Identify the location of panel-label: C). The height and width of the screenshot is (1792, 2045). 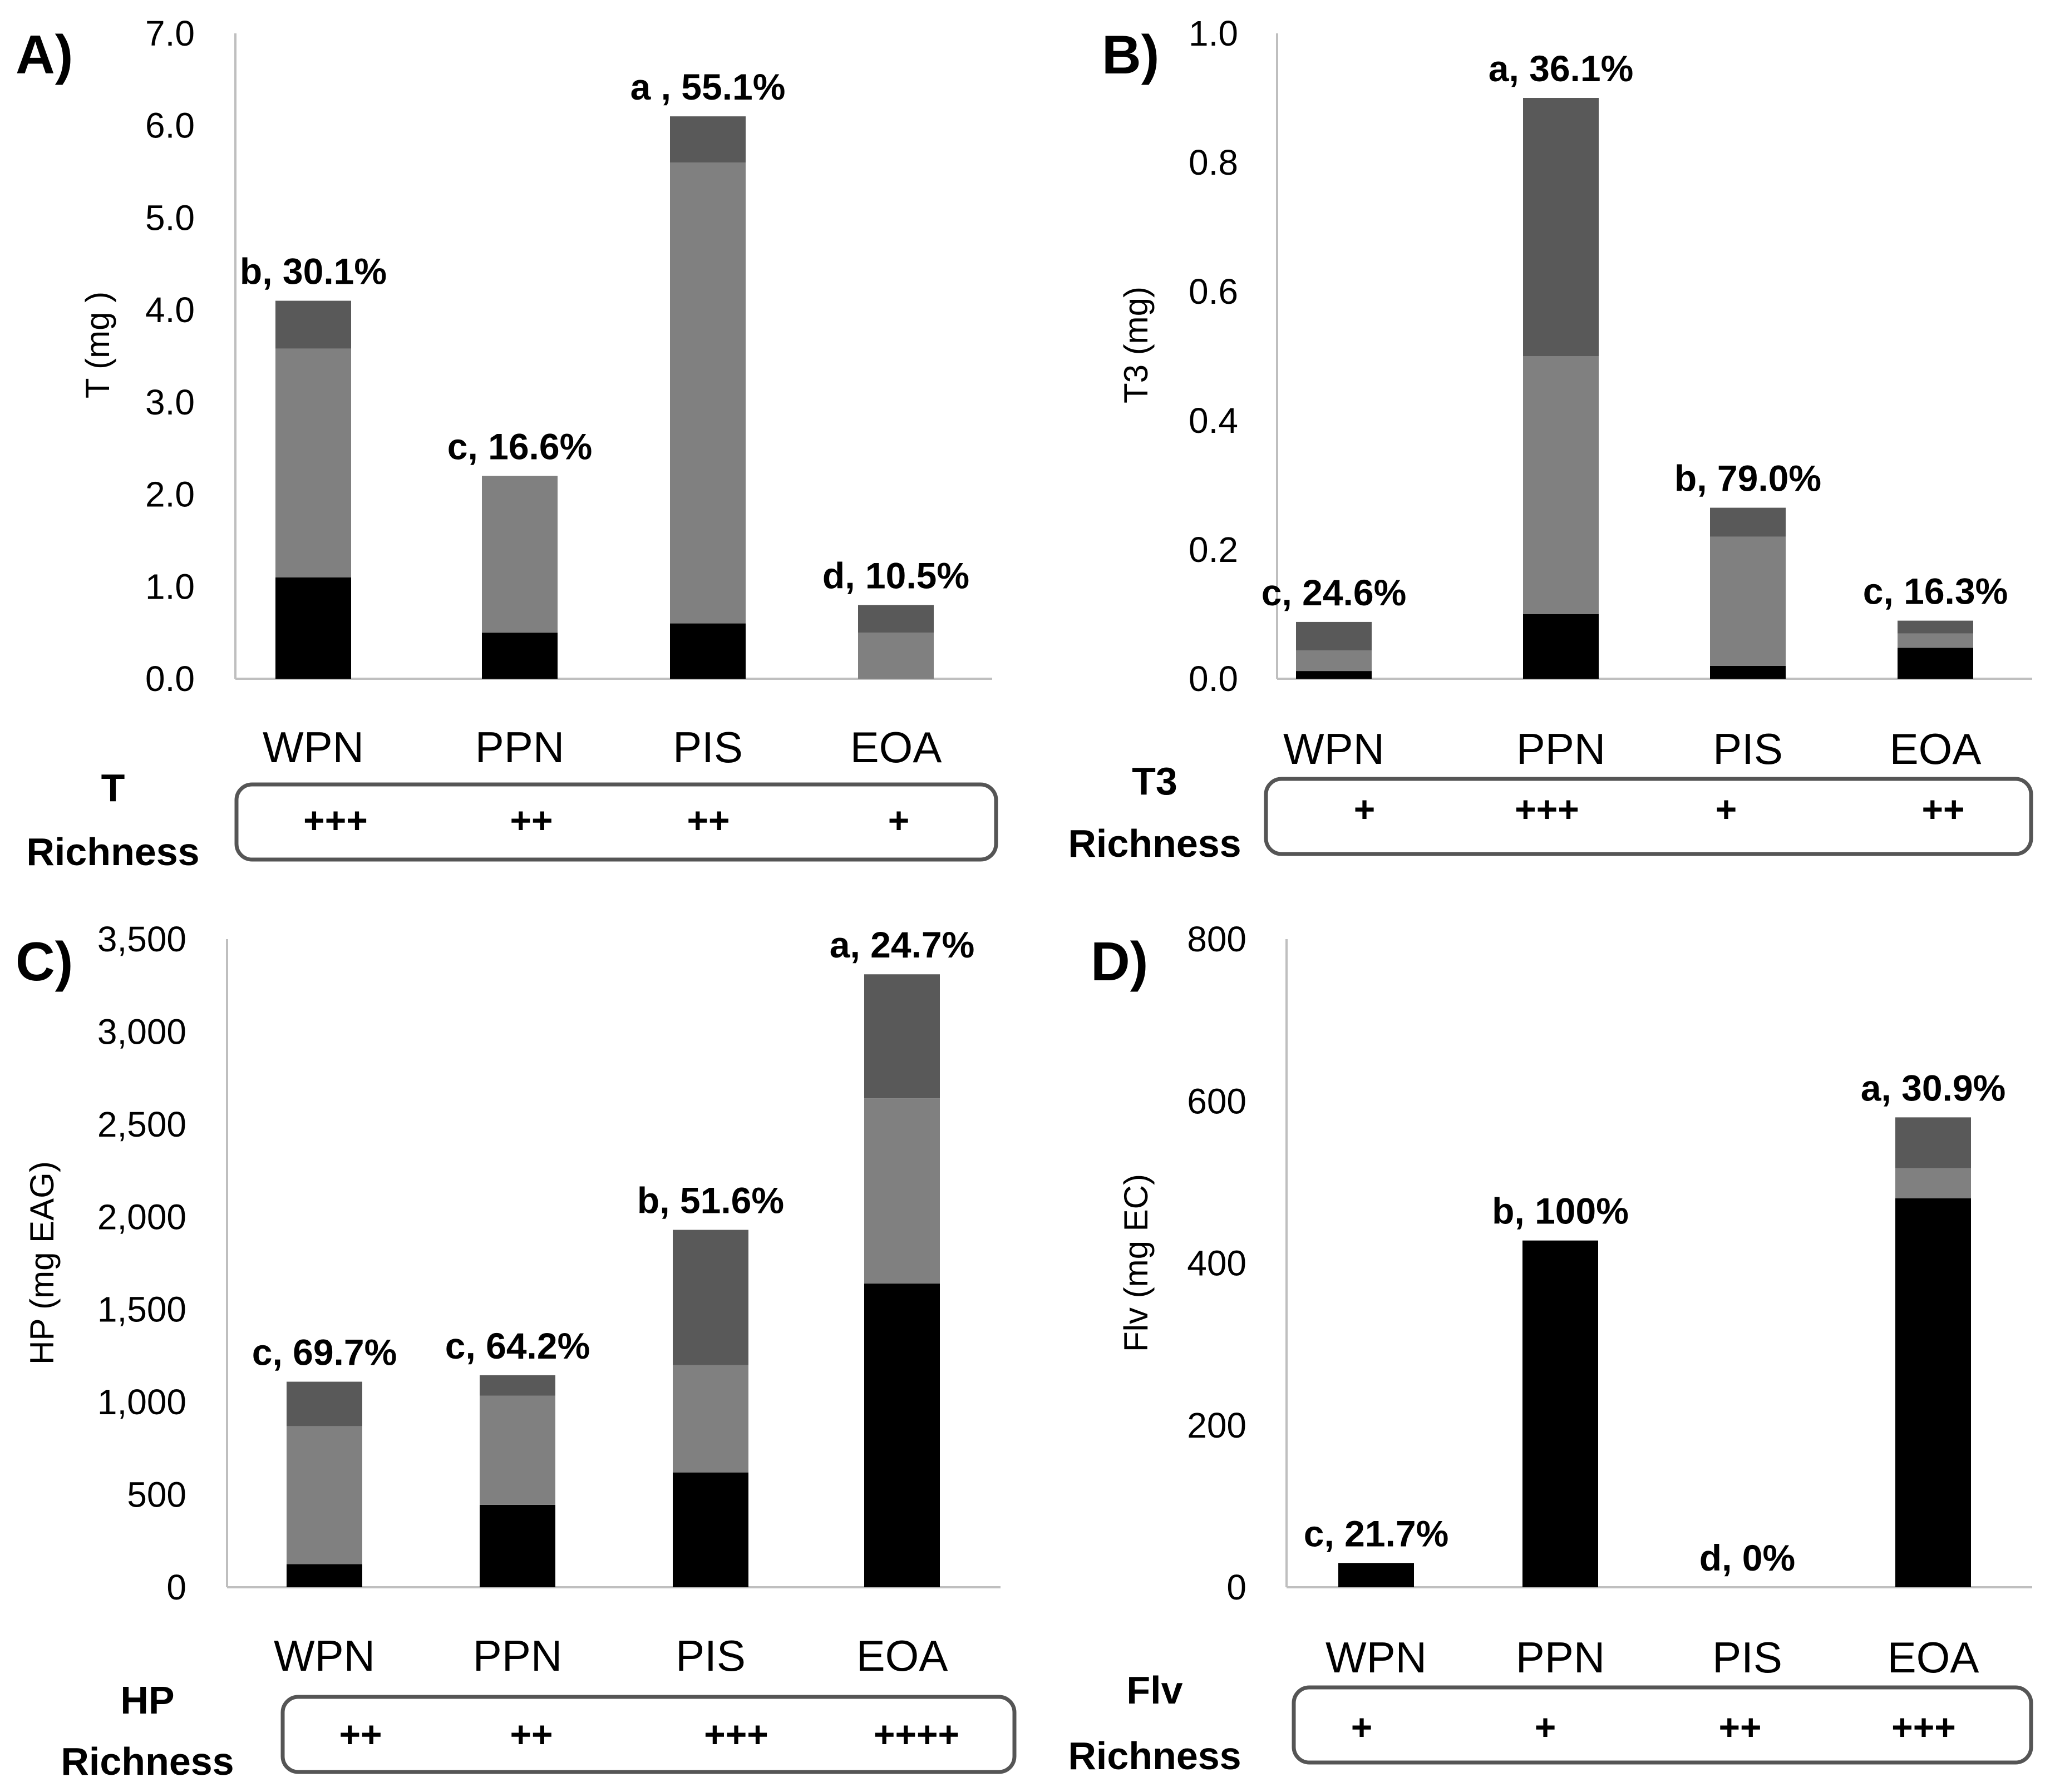
(44, 961).